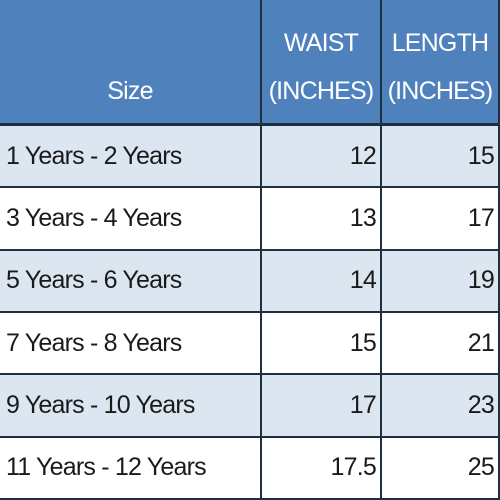  I want to click on table-cell: 3 Years - 4 Years, so click(131, 219).